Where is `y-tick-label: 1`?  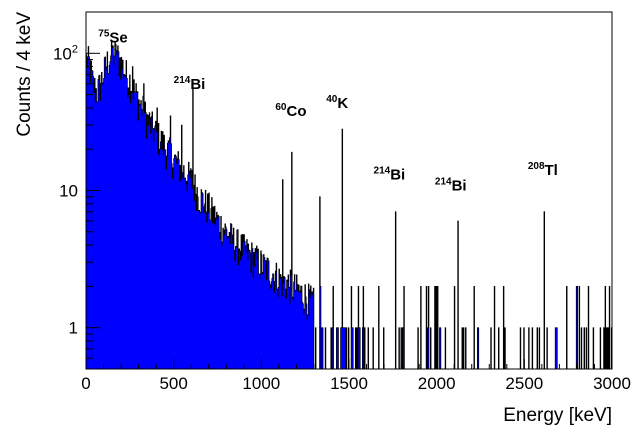 y-tick-label: 1 is located at coordinates (73, 328).